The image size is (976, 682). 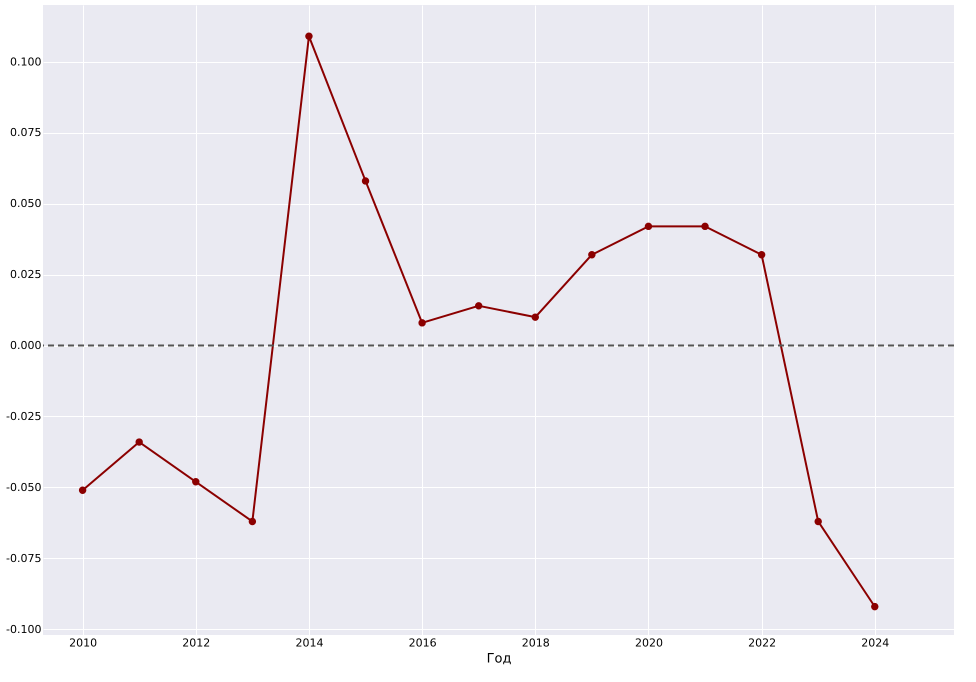 What do you see at coordinates (875, 643) in the screenshot?
I see `x-tick-label: 2024` at bounding box center [875, 643].